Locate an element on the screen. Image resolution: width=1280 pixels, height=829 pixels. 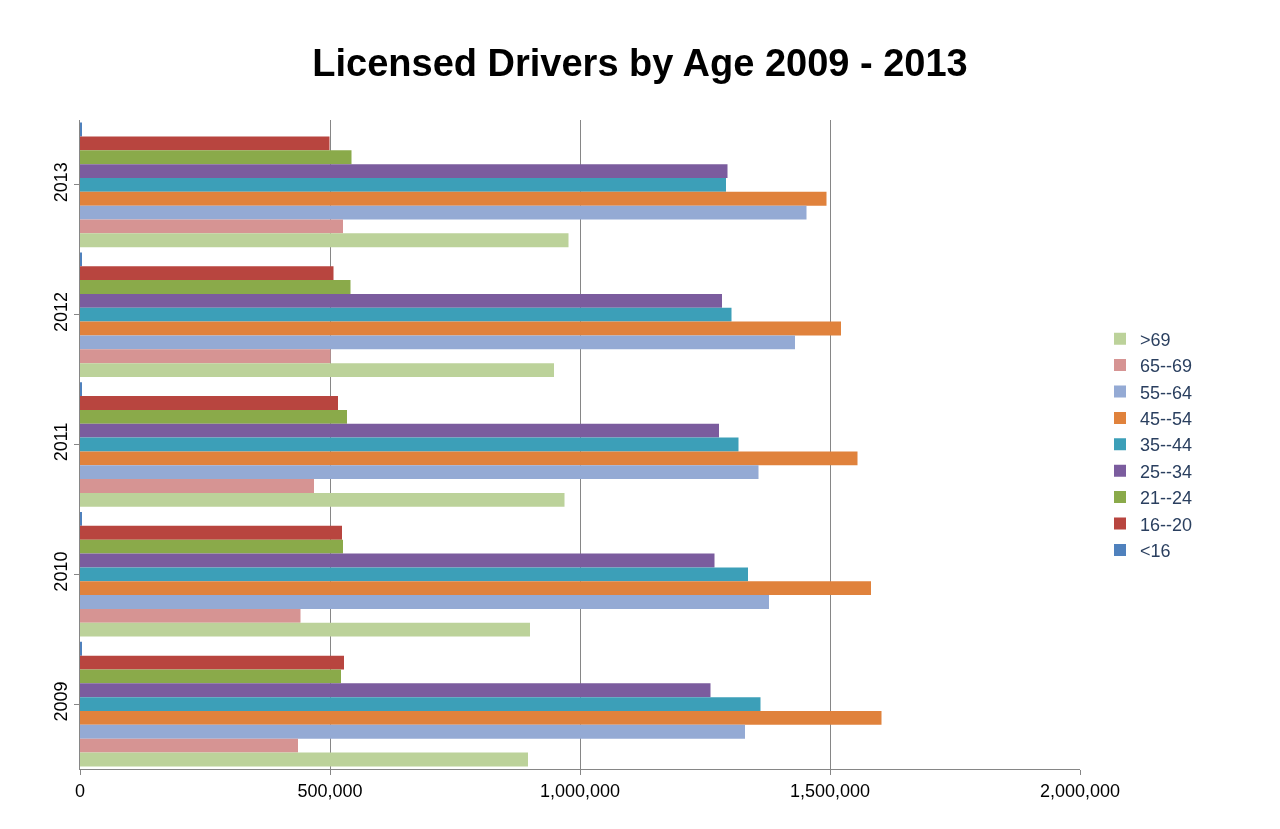
legend-label: <16 is located at coordinates (1155, 550).